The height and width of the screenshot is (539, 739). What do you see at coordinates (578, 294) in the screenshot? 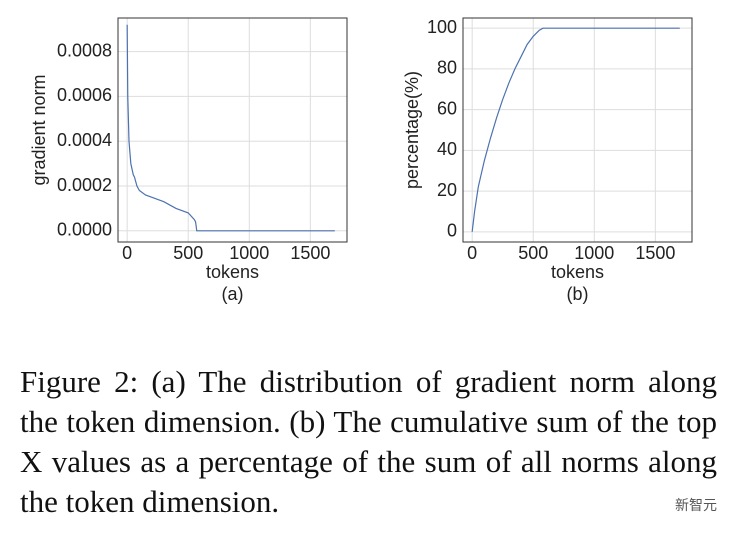
I see `subcaption: (b)` at bounding box center [578, 294].